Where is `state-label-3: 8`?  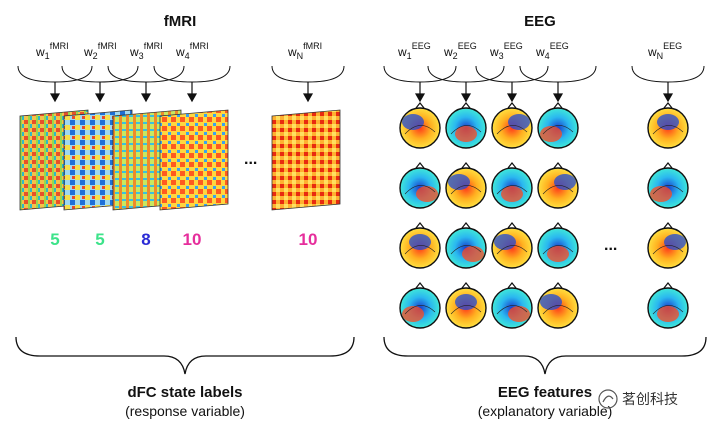
state-label-3: 8 is located at coordinates (145, 239).